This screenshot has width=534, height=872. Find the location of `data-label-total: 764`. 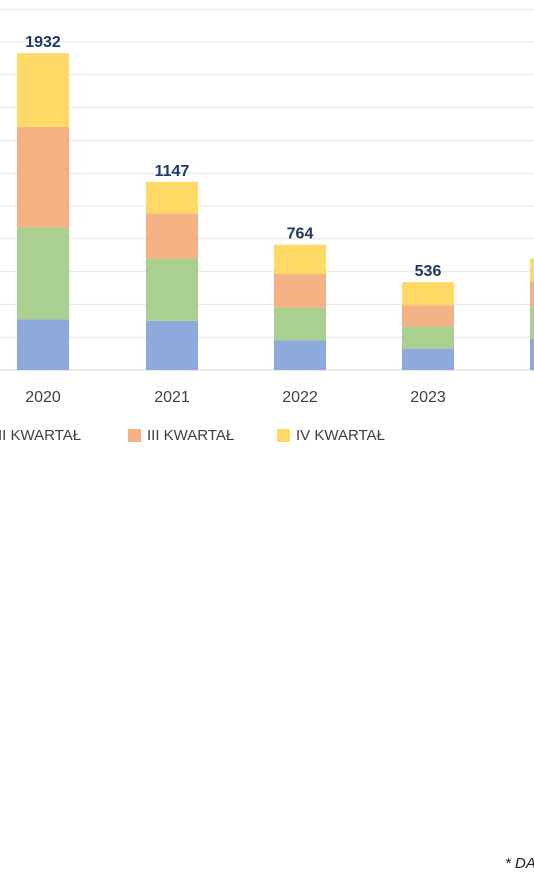

data-label-total: 764 is located at coordinates (300, 234).